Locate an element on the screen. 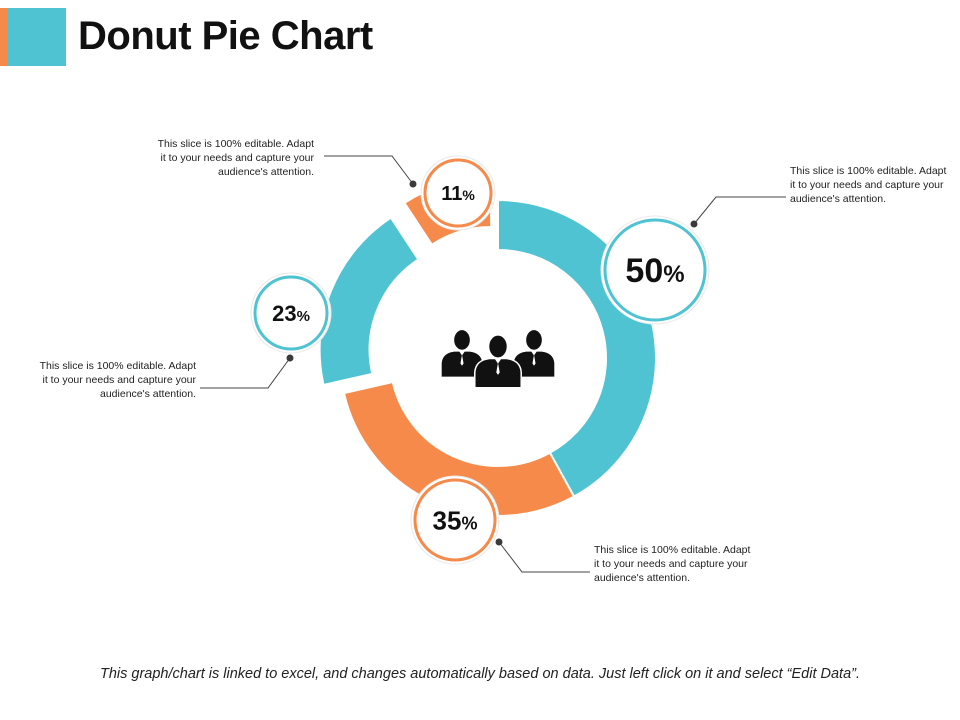 The height and width of the screenshot is (720, 960). value-bubble-2: 35% is located at coordinates (455, 520).